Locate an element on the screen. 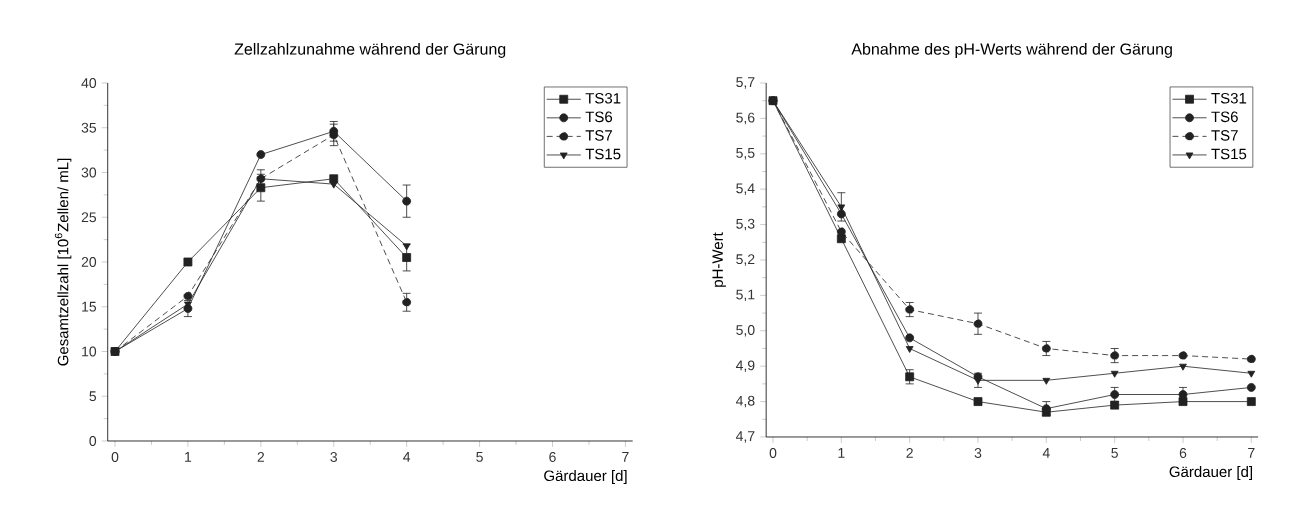 This screenshot has width=1308, height=518. y-tick-label: 5,5 is located at coordinates (745, 154).